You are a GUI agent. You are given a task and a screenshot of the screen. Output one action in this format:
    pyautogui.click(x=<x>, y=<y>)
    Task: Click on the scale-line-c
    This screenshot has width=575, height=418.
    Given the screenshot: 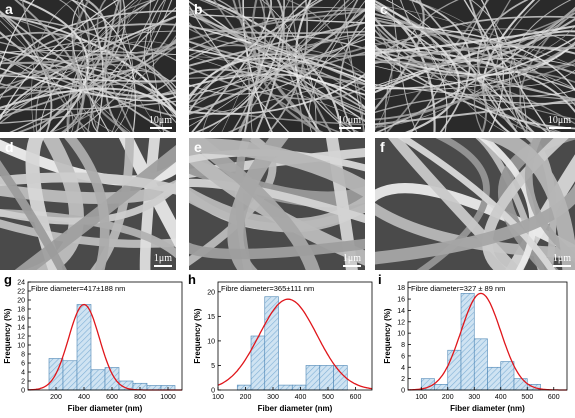 What is the action you would take?
    pyautogui.click(x=560, y=128)
    